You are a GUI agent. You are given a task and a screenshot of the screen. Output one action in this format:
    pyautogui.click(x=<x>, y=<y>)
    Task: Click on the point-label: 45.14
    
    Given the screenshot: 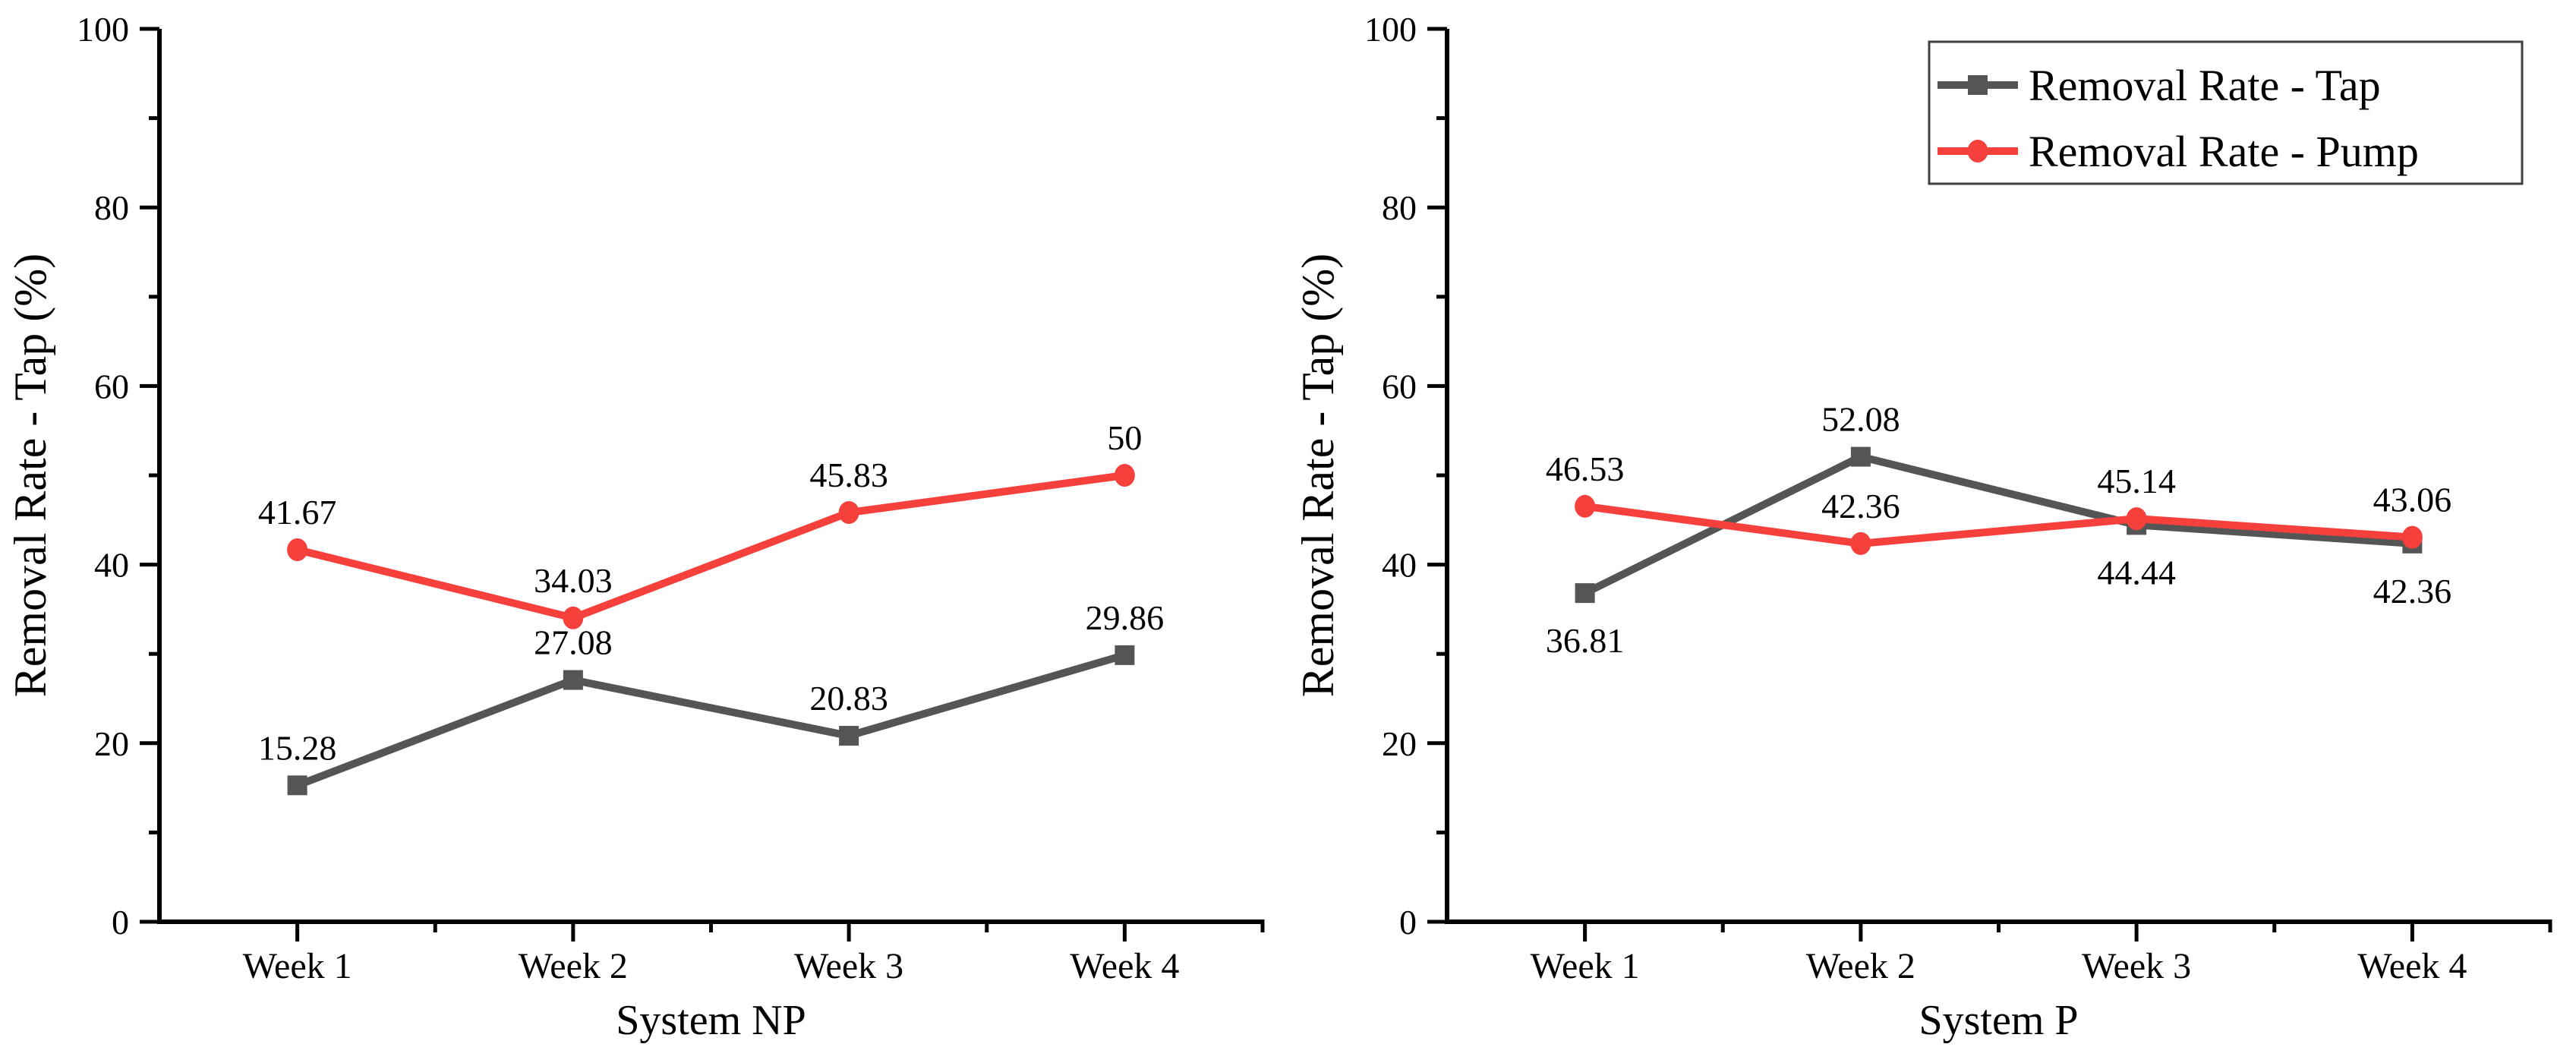 What is the action you would take?
    pyautogui.click(x=2136, y=481)
    